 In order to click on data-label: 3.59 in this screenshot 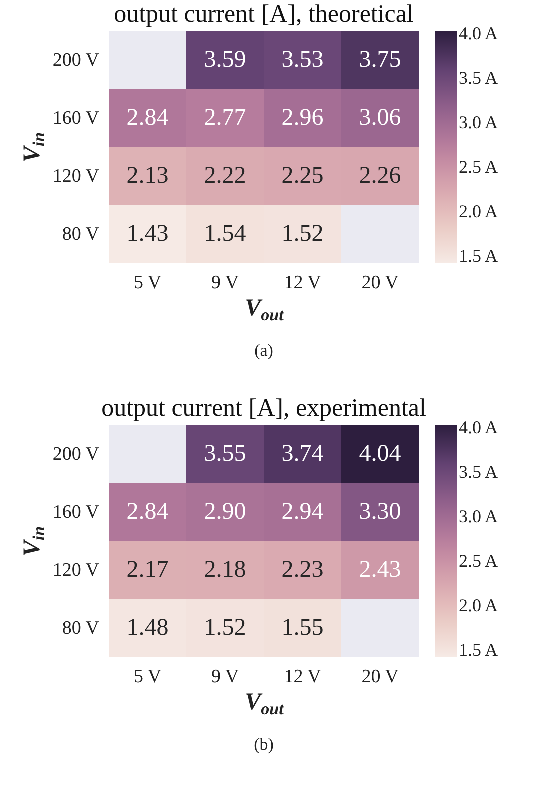, I will do `click(225, 60)`.